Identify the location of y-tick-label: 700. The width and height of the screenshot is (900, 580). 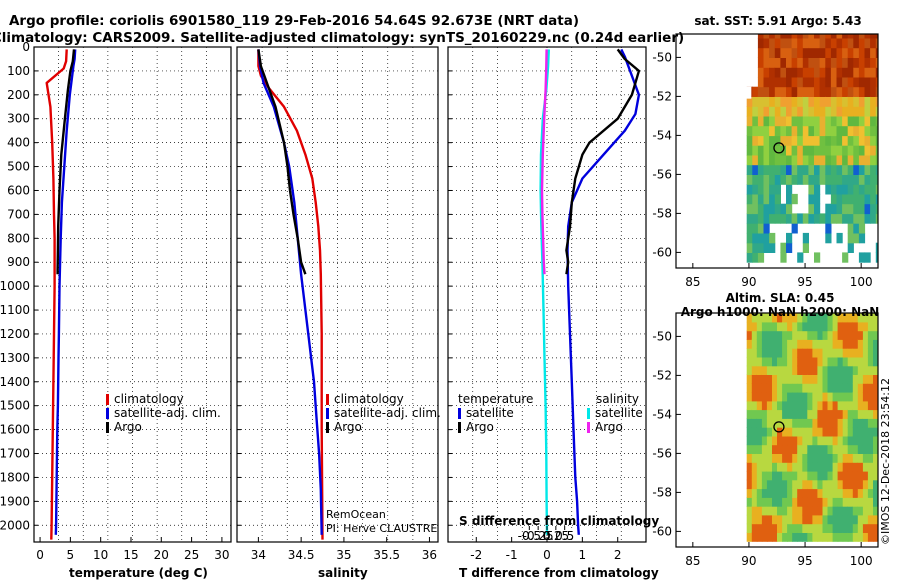
(18, 214).